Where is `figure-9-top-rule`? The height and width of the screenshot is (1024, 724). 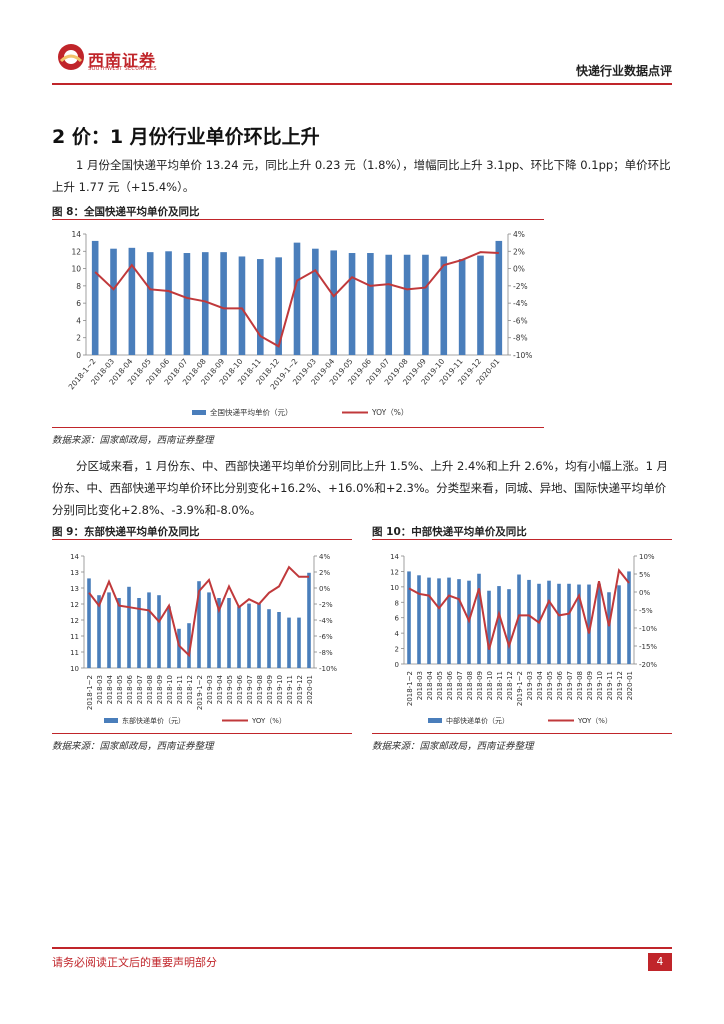
figure-9-top-rule is located at coordinates (202, 539).